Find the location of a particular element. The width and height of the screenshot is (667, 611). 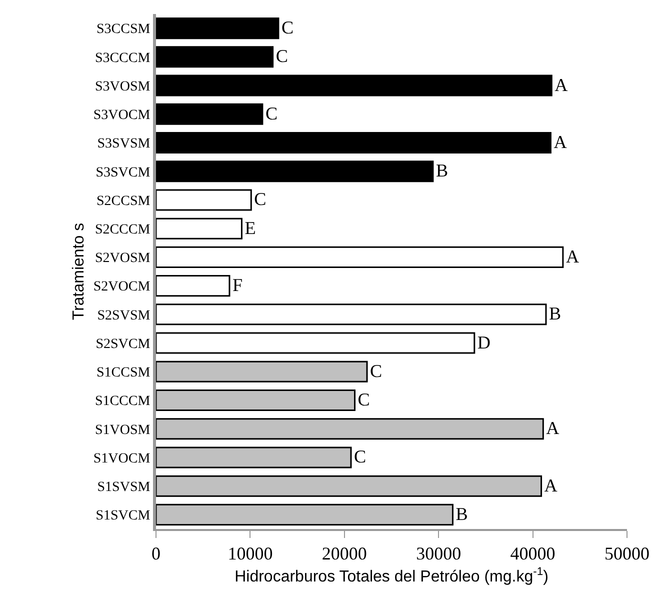

y-tick-label: S2VOSM is located at coordinates (122, 258).